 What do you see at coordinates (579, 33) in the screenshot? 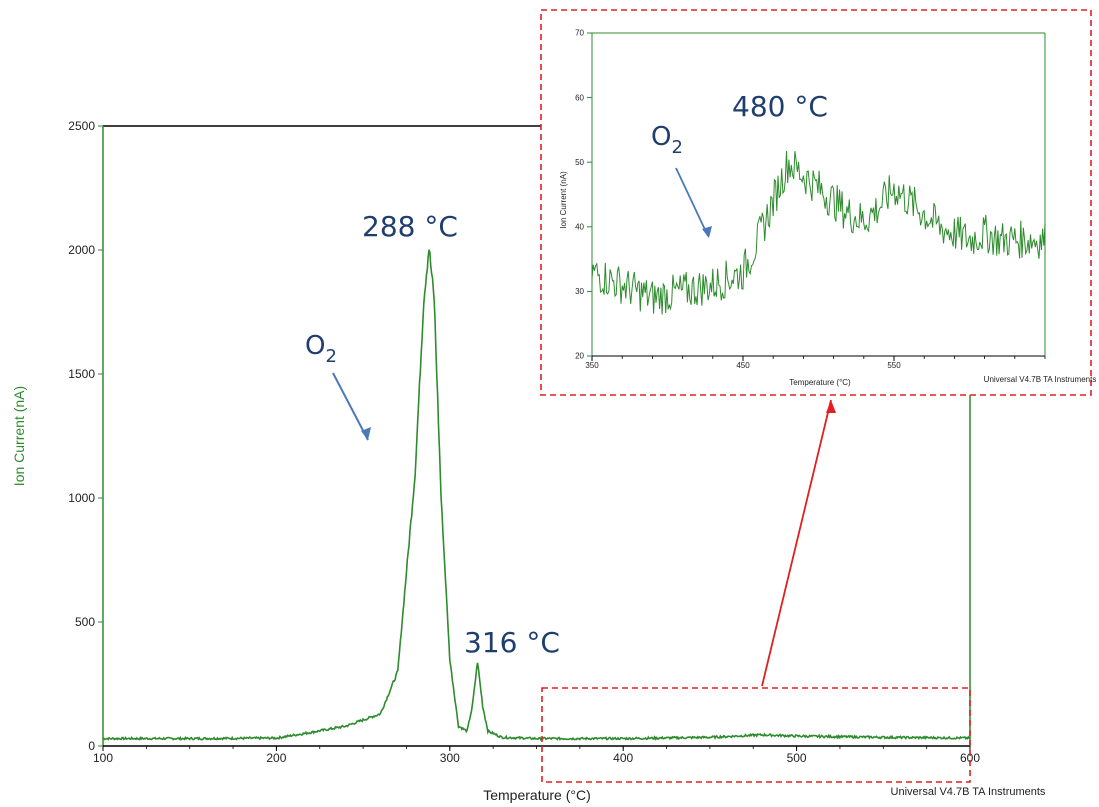
I see `inset-ytick-label: 70` at bounding box center [579, 33].